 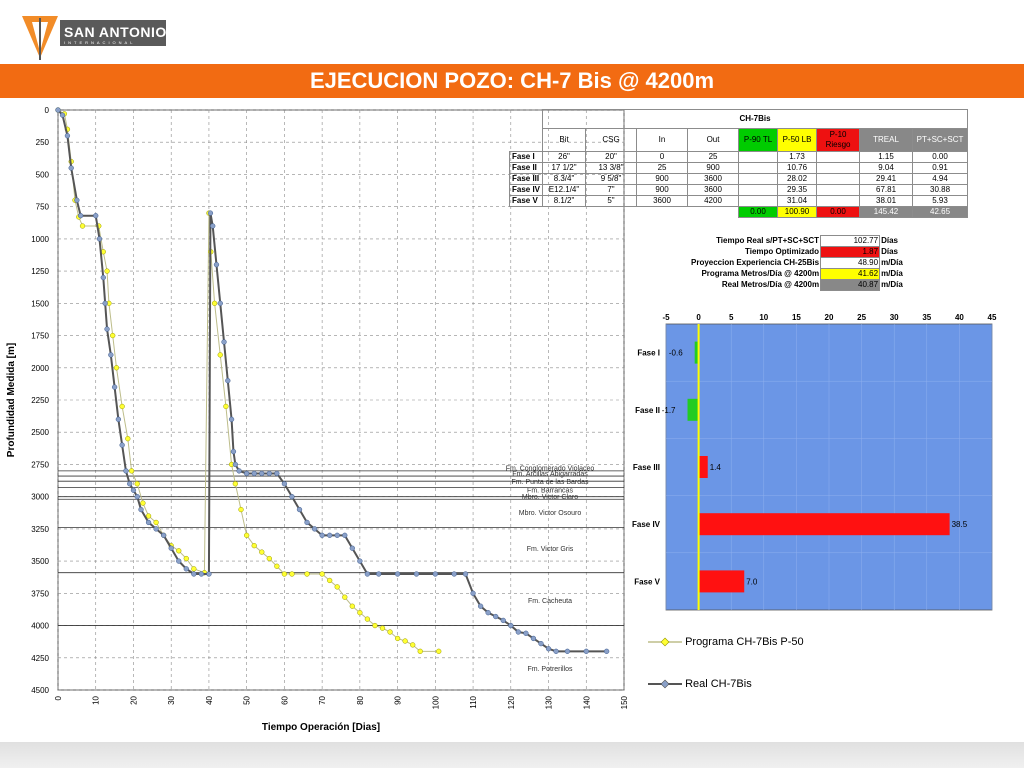 What do you see at coordinates (647, 410) in the screenshot?
I see `bar-category-label: Fase II` at bounding box center [647, 410].